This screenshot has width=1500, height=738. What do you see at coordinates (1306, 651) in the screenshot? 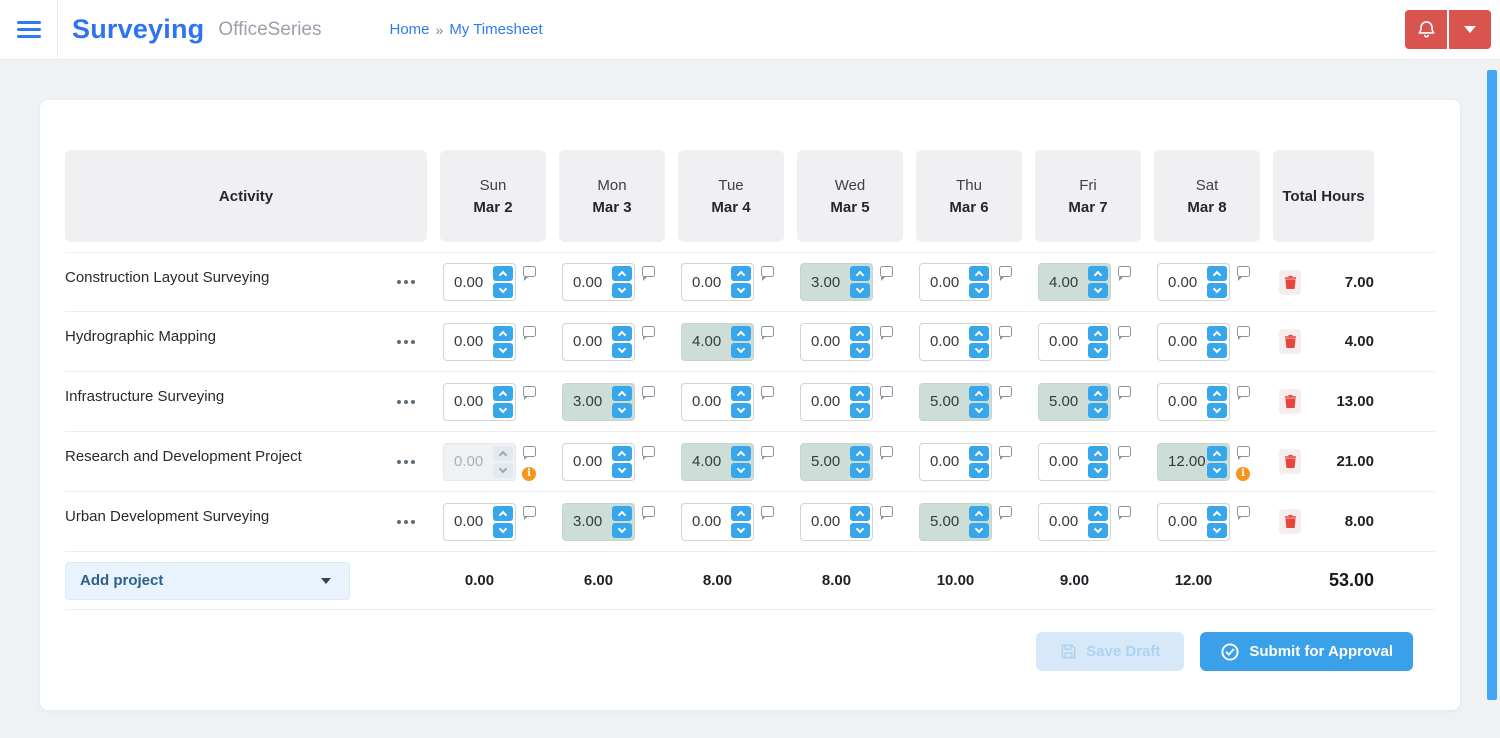
I see `submit-for-approval-button: Submit for Approval` at bounding box center [1306, 651].